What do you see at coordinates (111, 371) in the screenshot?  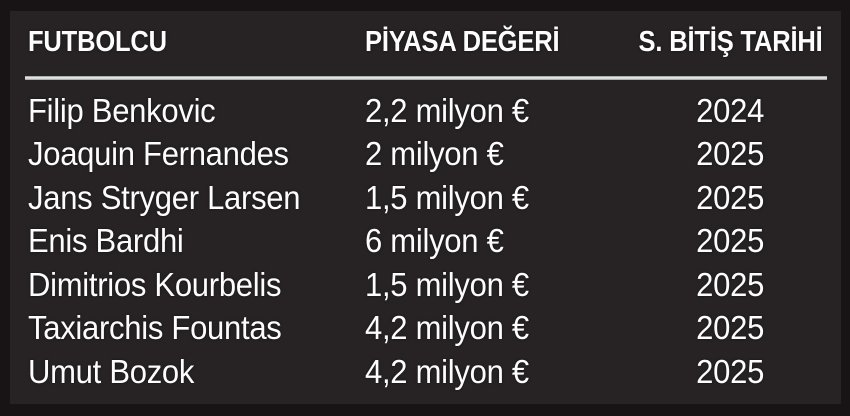 I see `player-name-cell: Umut Bozok` at bounding box center [111, 371].